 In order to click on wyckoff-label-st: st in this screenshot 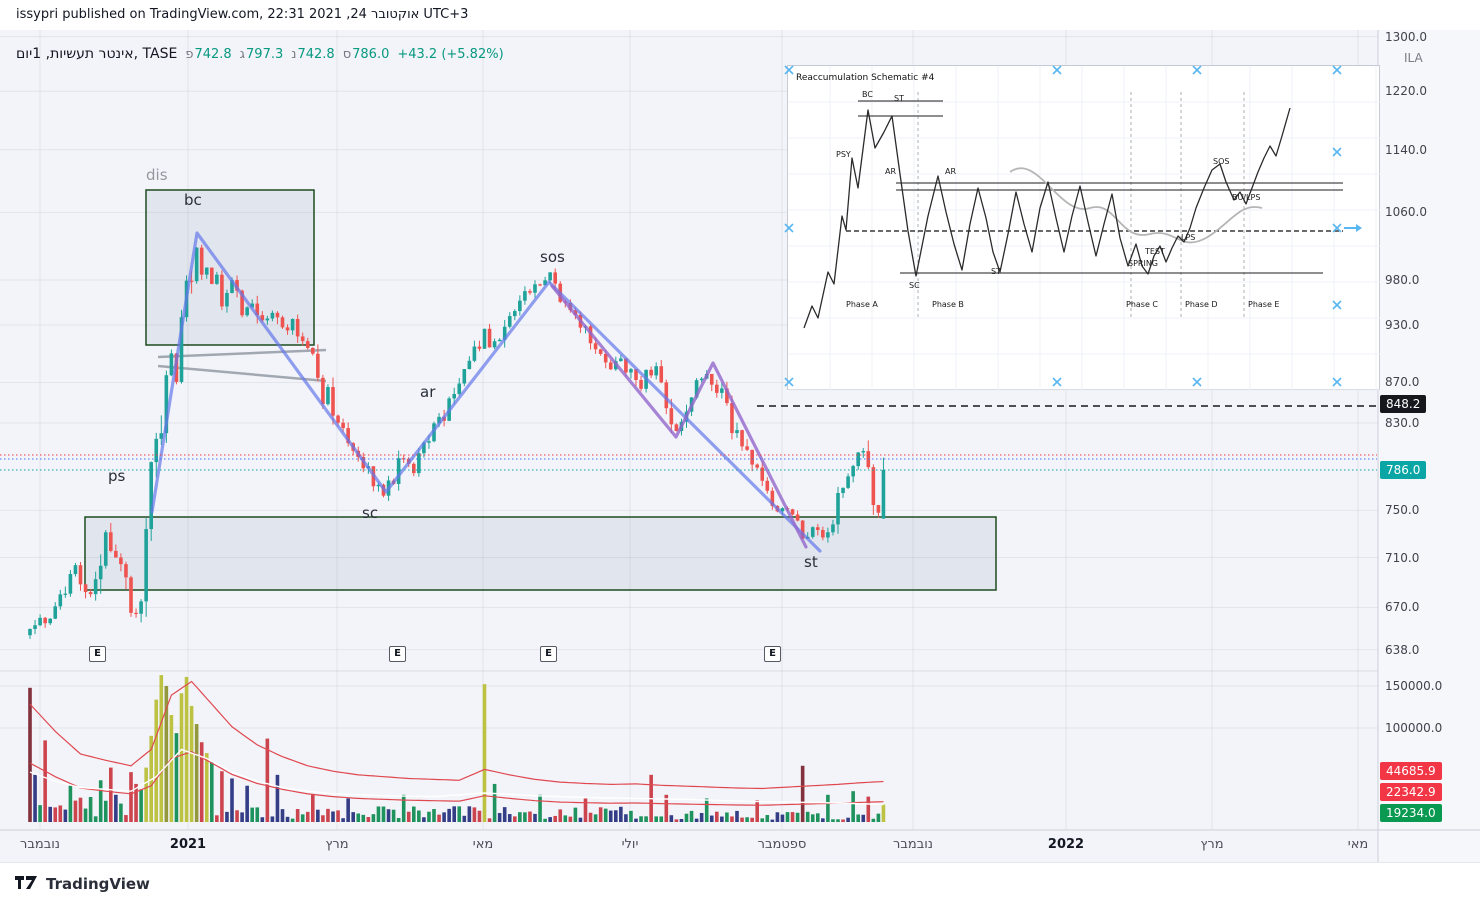, I will do `click(811, 562)`.